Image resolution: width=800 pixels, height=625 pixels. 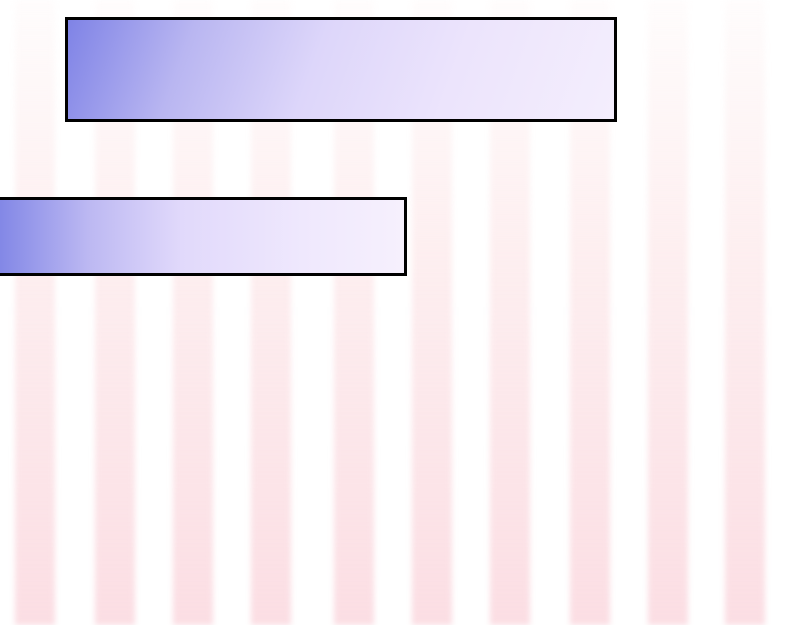 I want to click on upper-panel, so click(x=341, y=69).